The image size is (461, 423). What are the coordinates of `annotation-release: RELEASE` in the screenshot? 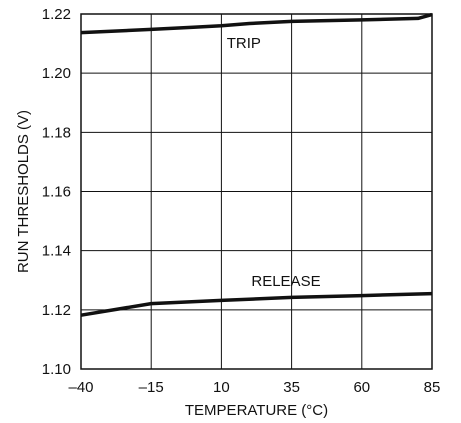 It's located at (285, 281).